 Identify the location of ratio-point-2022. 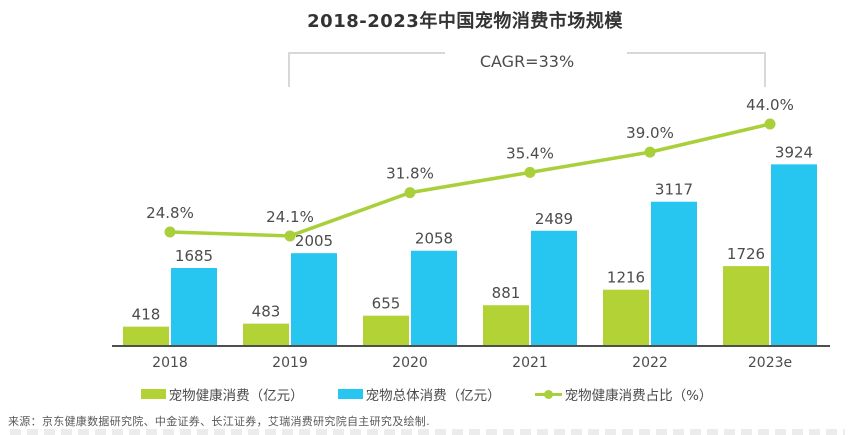
(650, 152).